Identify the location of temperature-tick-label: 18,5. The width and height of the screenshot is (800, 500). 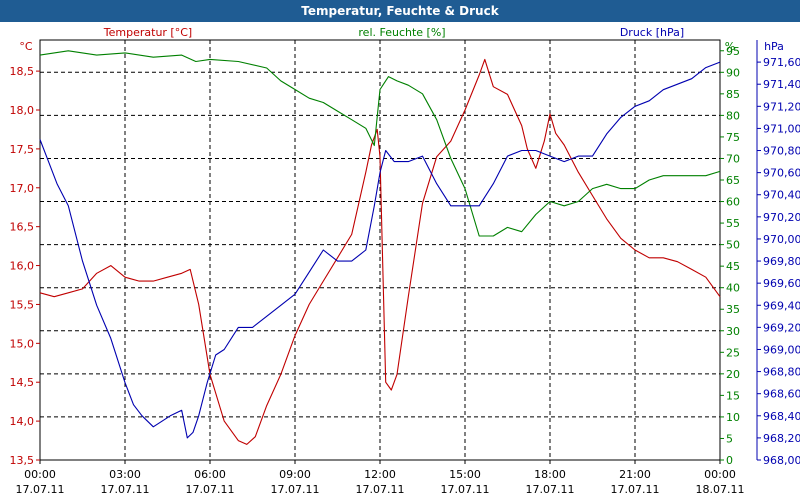
(22, 71).